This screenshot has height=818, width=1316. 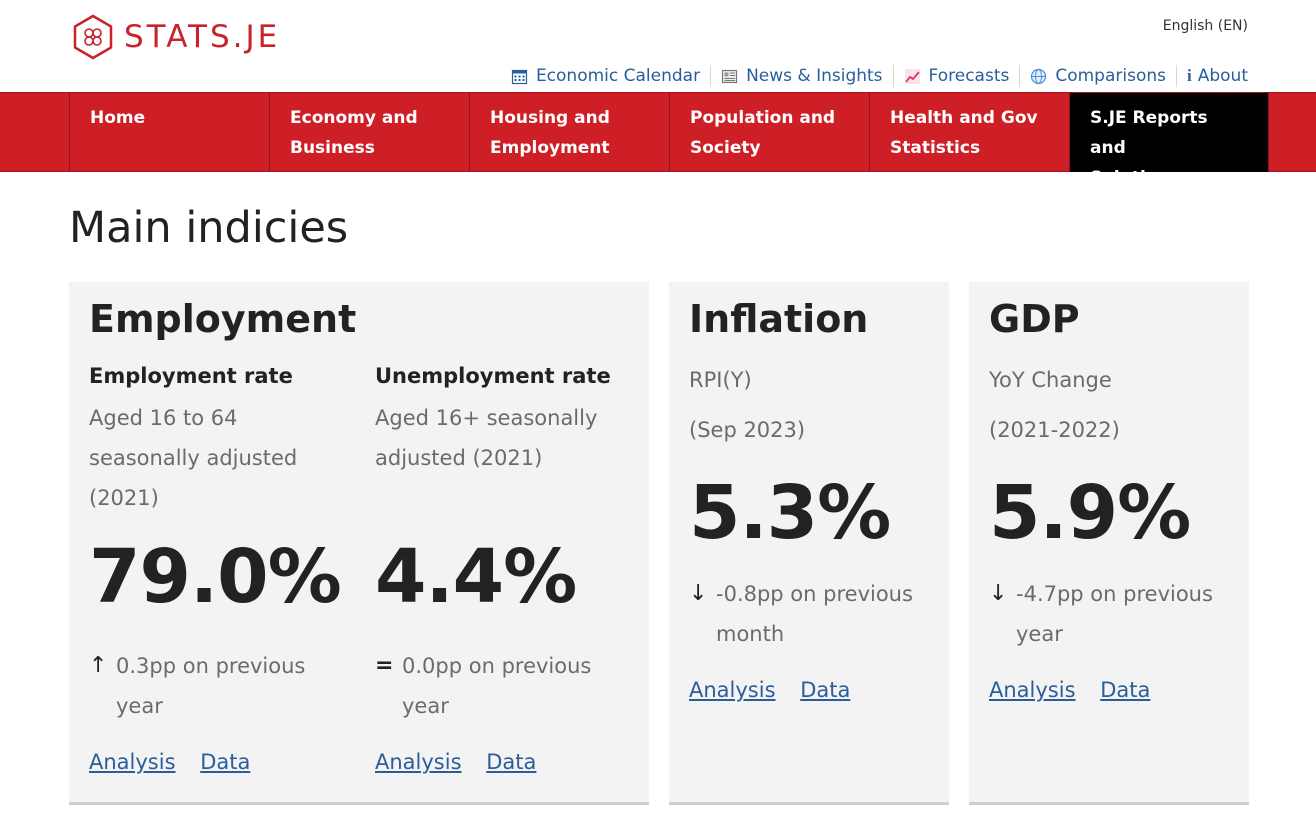 I want to click on indicator-value: 5.9%, so click(x=1090, y=513).